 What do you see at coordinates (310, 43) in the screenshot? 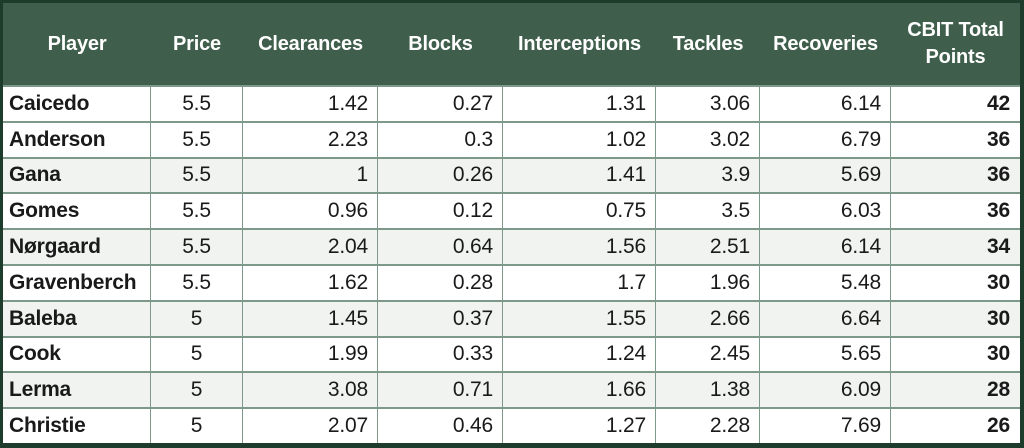
I see `col-header-clearances: Clearances` at bounding box center [310, 43].